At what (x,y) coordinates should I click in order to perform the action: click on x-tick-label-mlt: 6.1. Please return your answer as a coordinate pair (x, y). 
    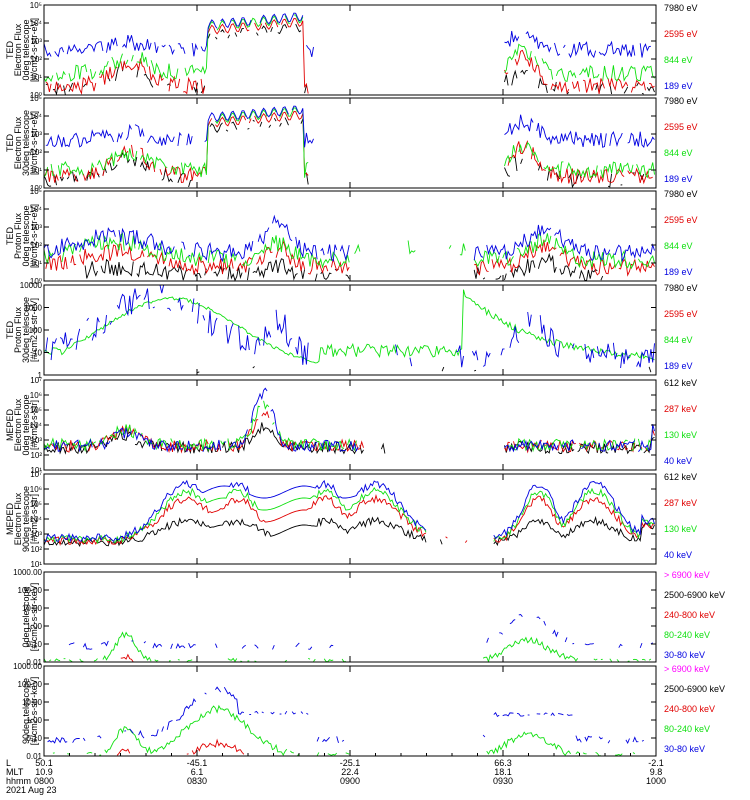
    Looking at the image, I should click on (197, 772).